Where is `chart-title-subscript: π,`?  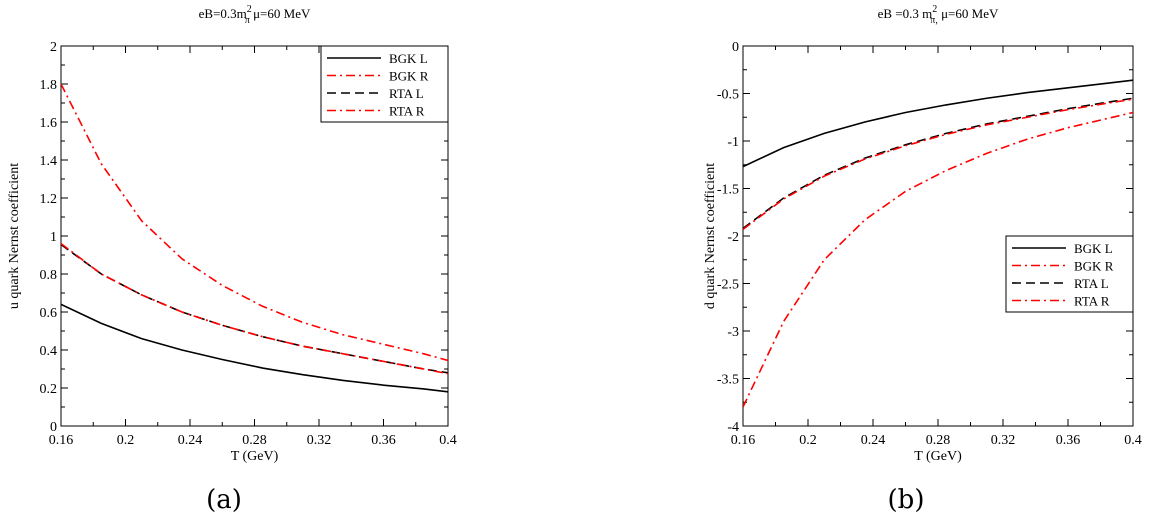
chart-title-subscript: π, is located at coordinates (934, 20).